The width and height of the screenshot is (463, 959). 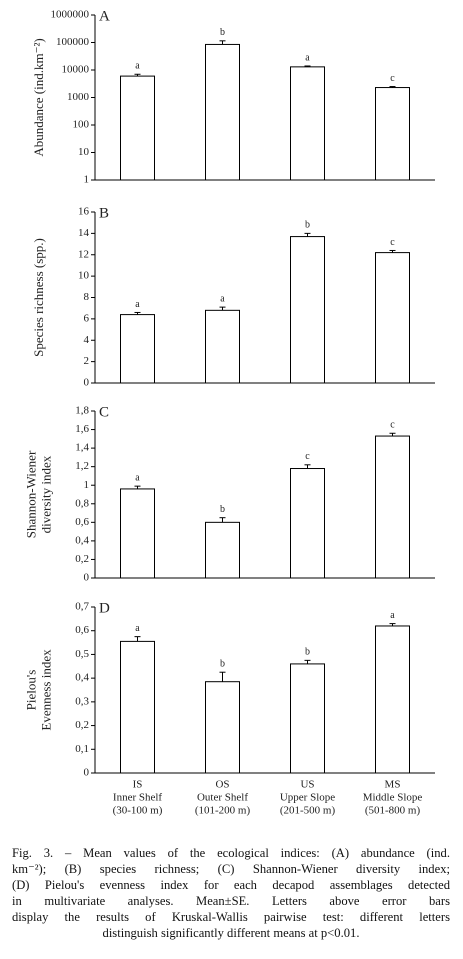 I want to click on y-tick-label: 6, so click(x=87, y=318).